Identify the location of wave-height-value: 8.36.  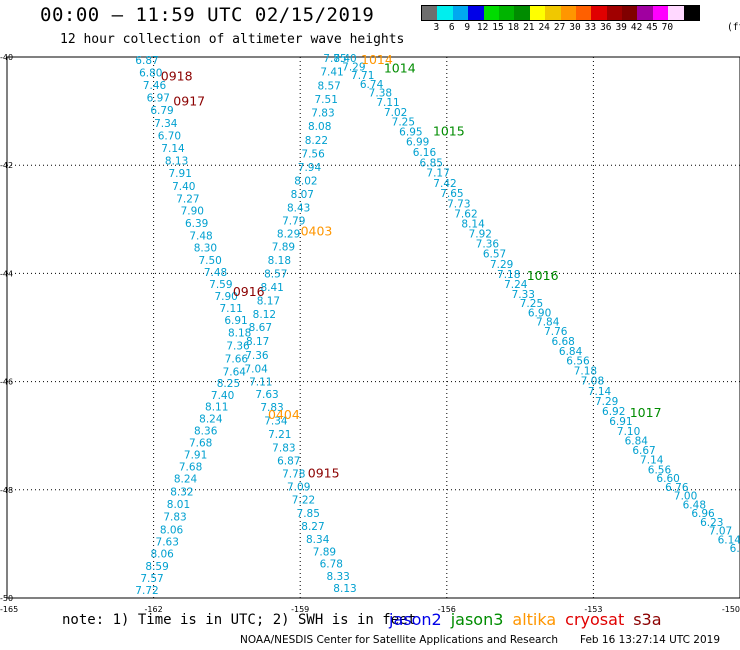
(206, 431).